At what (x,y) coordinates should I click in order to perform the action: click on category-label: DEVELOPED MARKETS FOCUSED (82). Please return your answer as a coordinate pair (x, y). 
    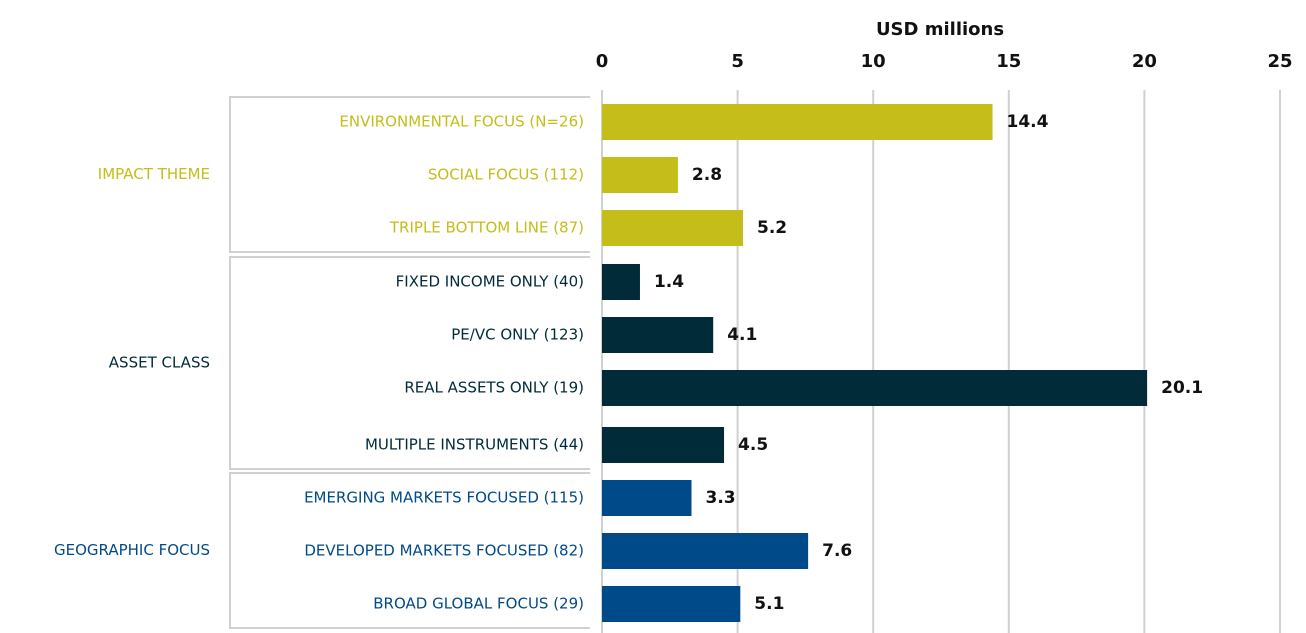
    Looking at the image, I should click on (444, 551).